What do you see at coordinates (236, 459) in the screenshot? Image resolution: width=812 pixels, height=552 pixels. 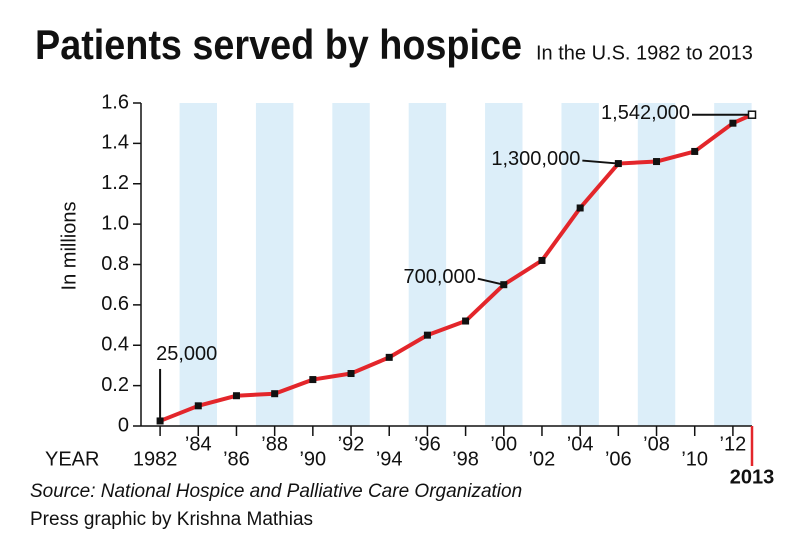 I see `x-tick-label: ’86` at bounding box center [236, 459].